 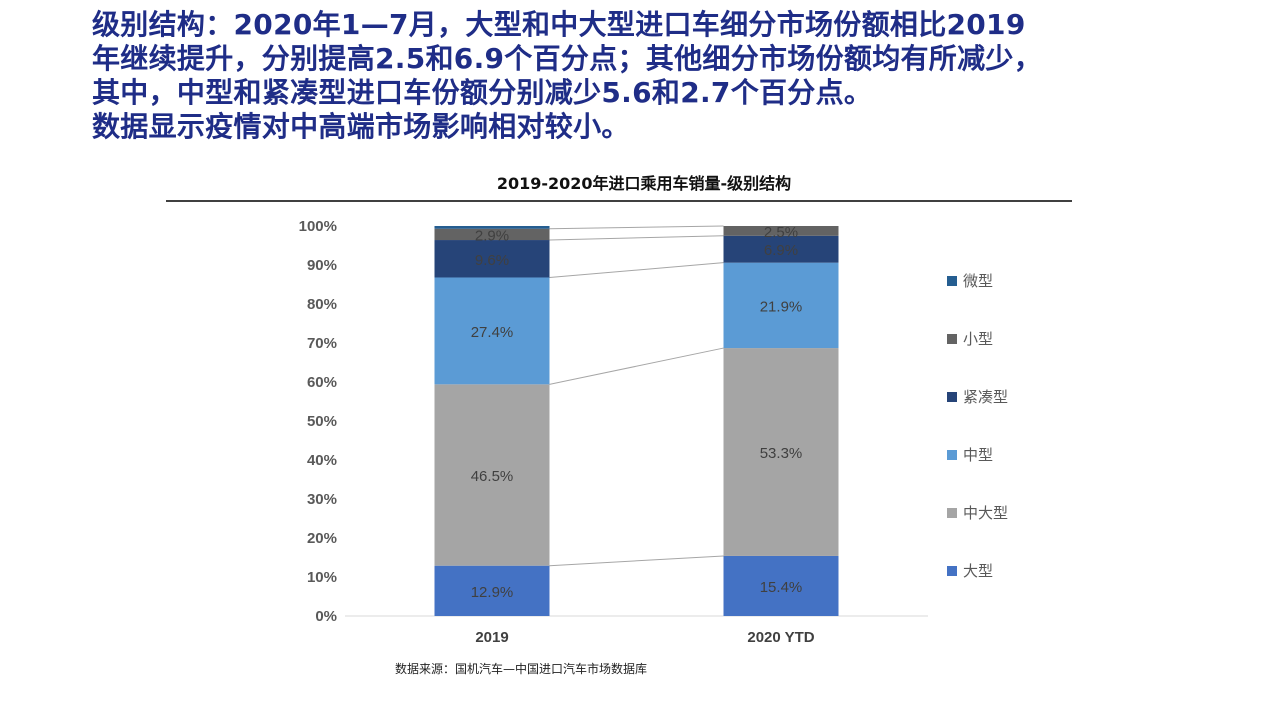 What do you see at coordinates (978, 281) in the screenshot?
I see `legend-label: 微型` at bounding box center [978, 281].